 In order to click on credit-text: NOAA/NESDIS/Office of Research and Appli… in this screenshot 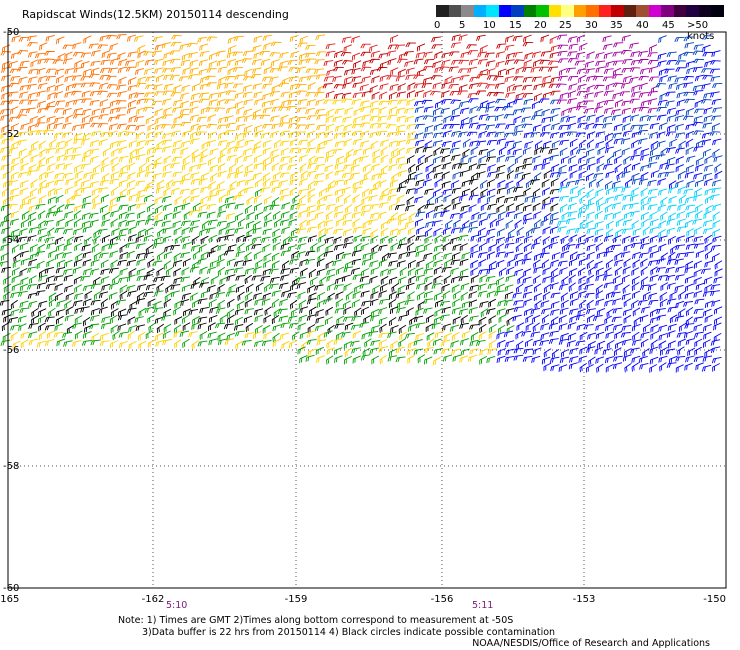, I will do `click(591, 643)`.